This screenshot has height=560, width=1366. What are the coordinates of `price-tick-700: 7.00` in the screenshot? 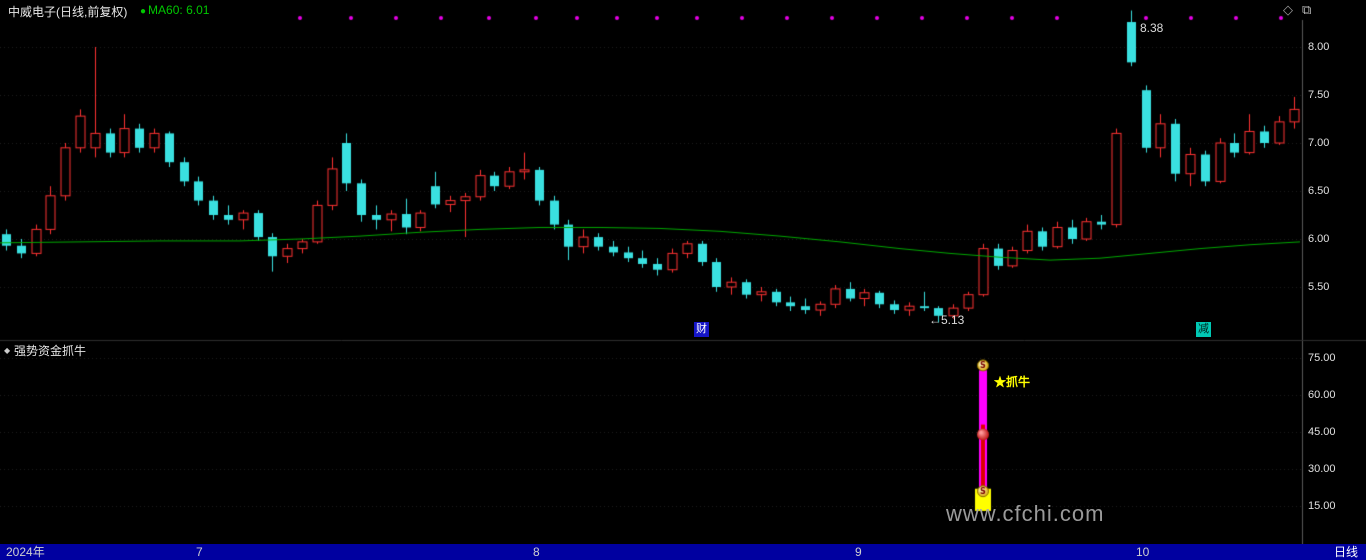 It's located at (1319, 143).